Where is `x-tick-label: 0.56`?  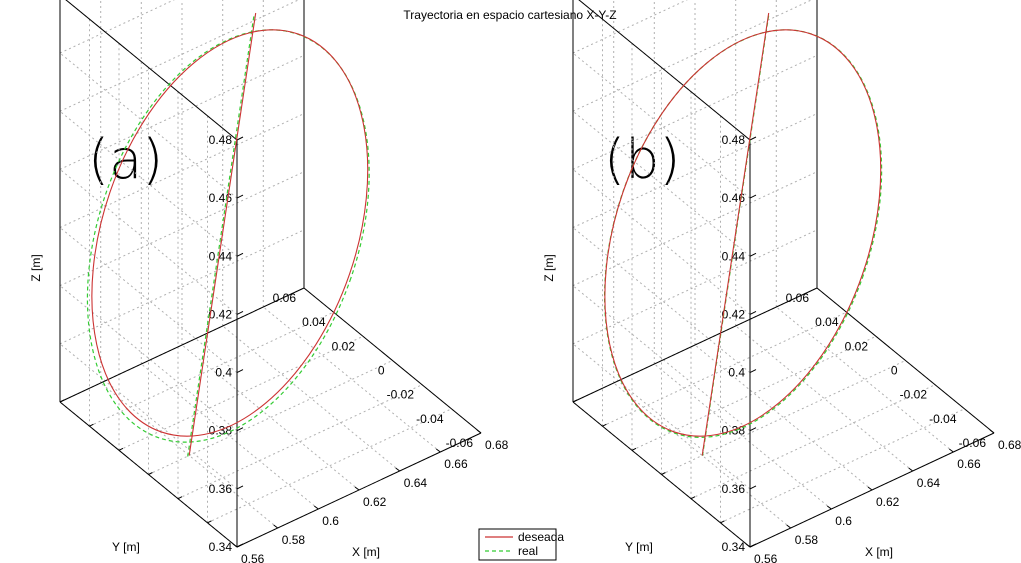
x-tick-label: 0.56 is located at coordinates (766, 557).